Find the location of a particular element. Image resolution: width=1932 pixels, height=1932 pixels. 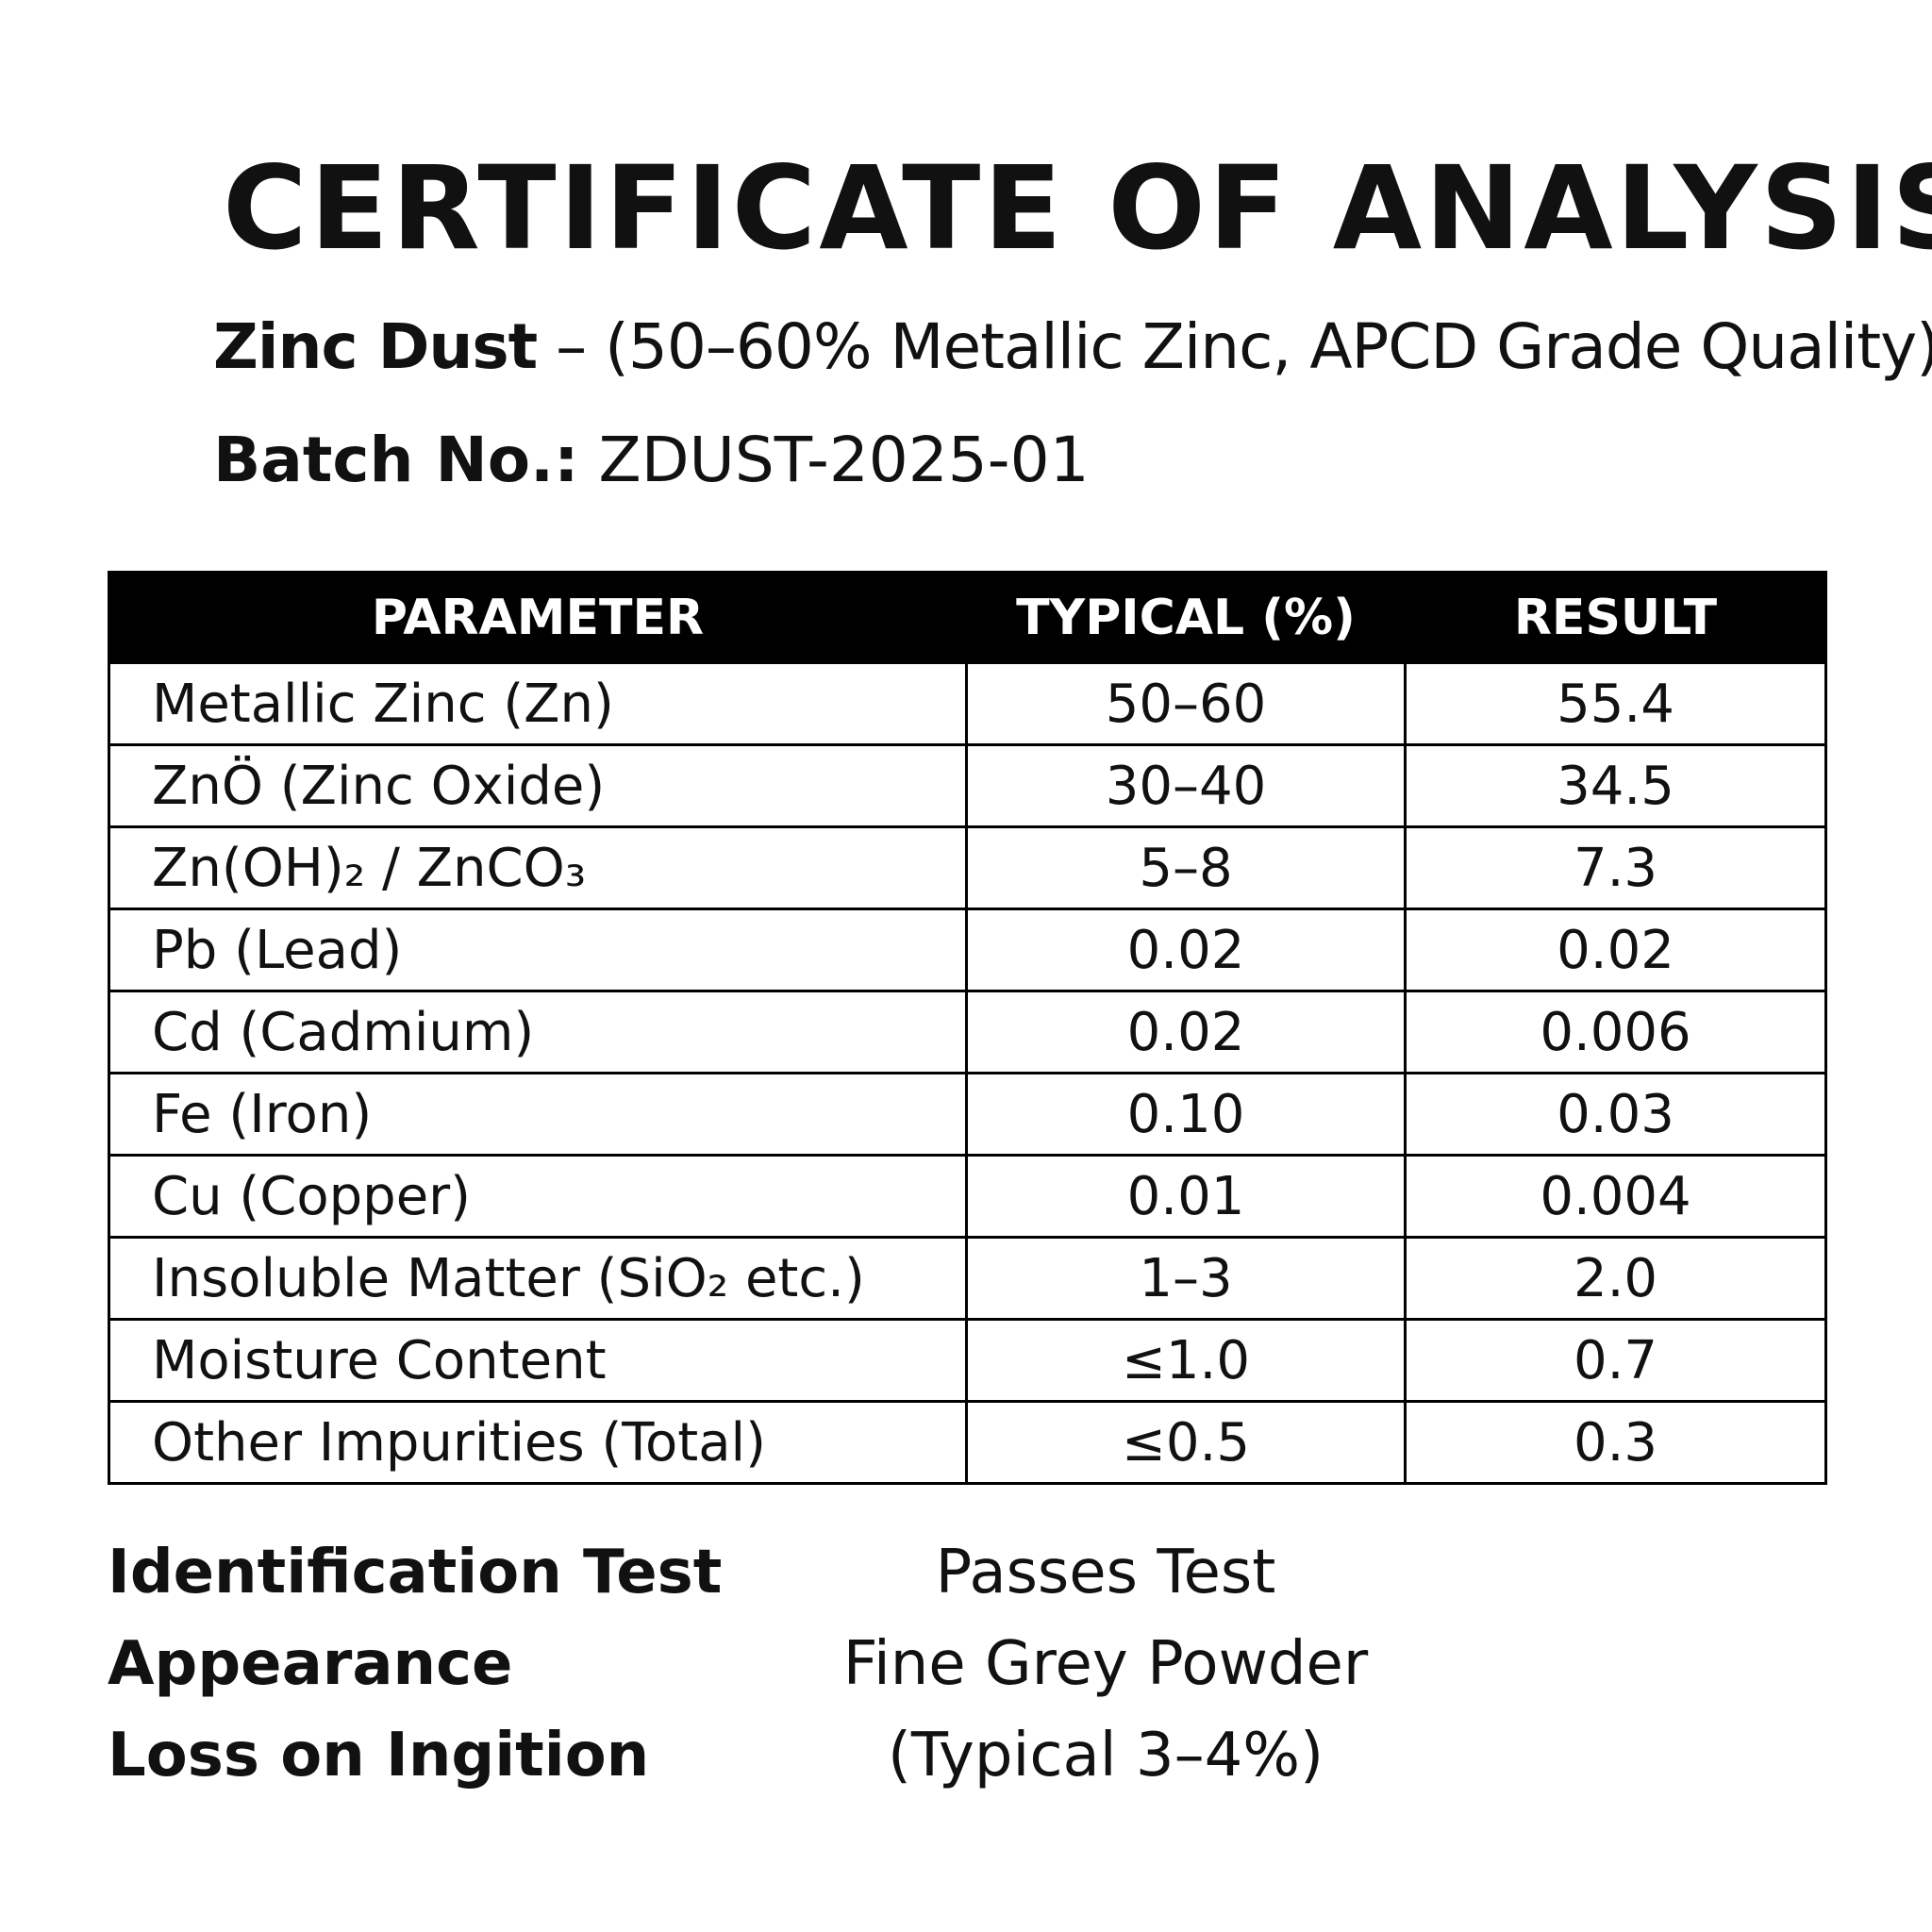

result-cell: 2.0 is located at coordinates (1616, 1278).